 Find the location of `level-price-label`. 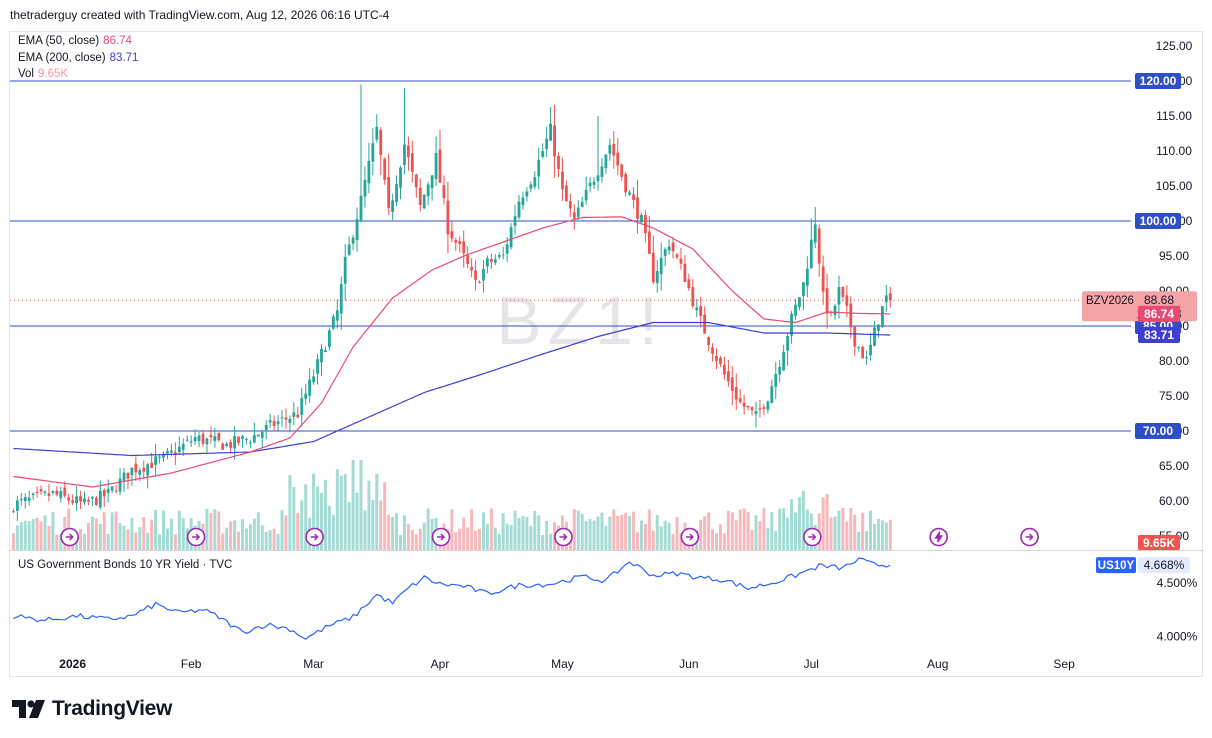

level-price-label is located at coordinates (1158, 221).